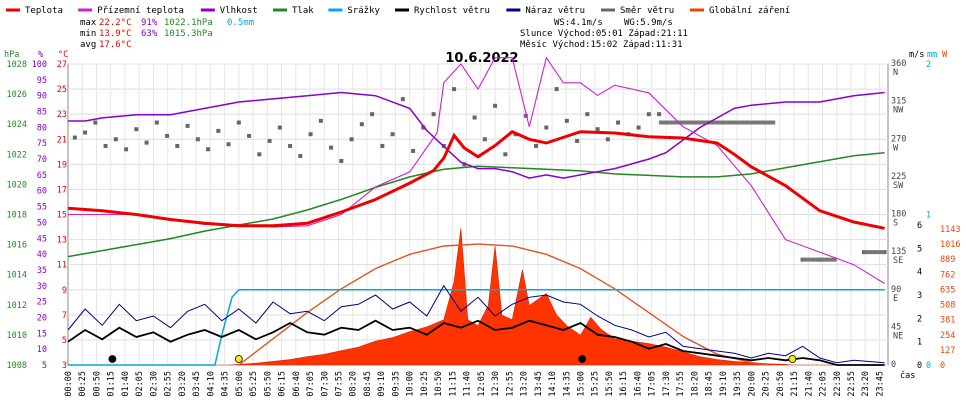 The width and height of the screenshot is (966, 400). I want to click on tick-time: 18:20, so click(695, 384).